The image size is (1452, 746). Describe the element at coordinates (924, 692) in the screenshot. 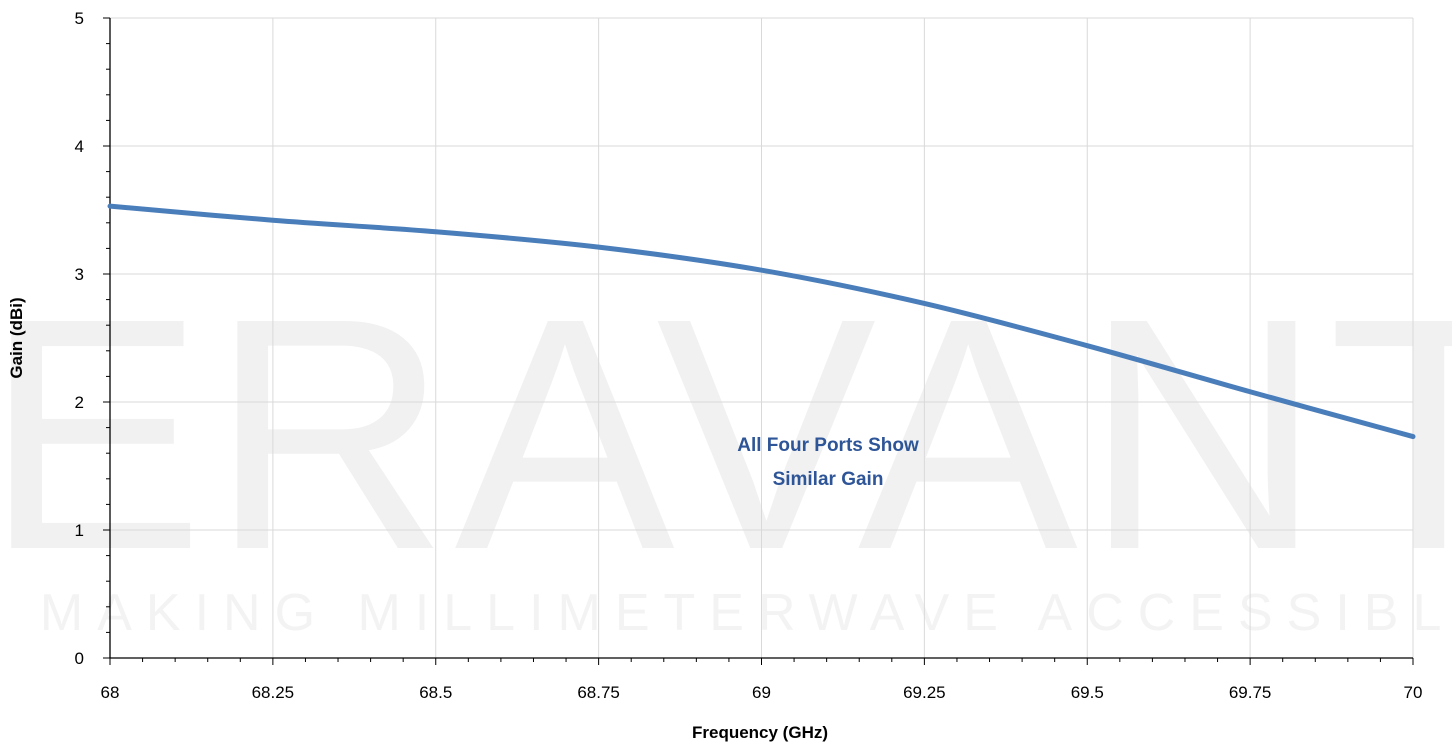

I see `x-tick-label: 69.25` at that location.